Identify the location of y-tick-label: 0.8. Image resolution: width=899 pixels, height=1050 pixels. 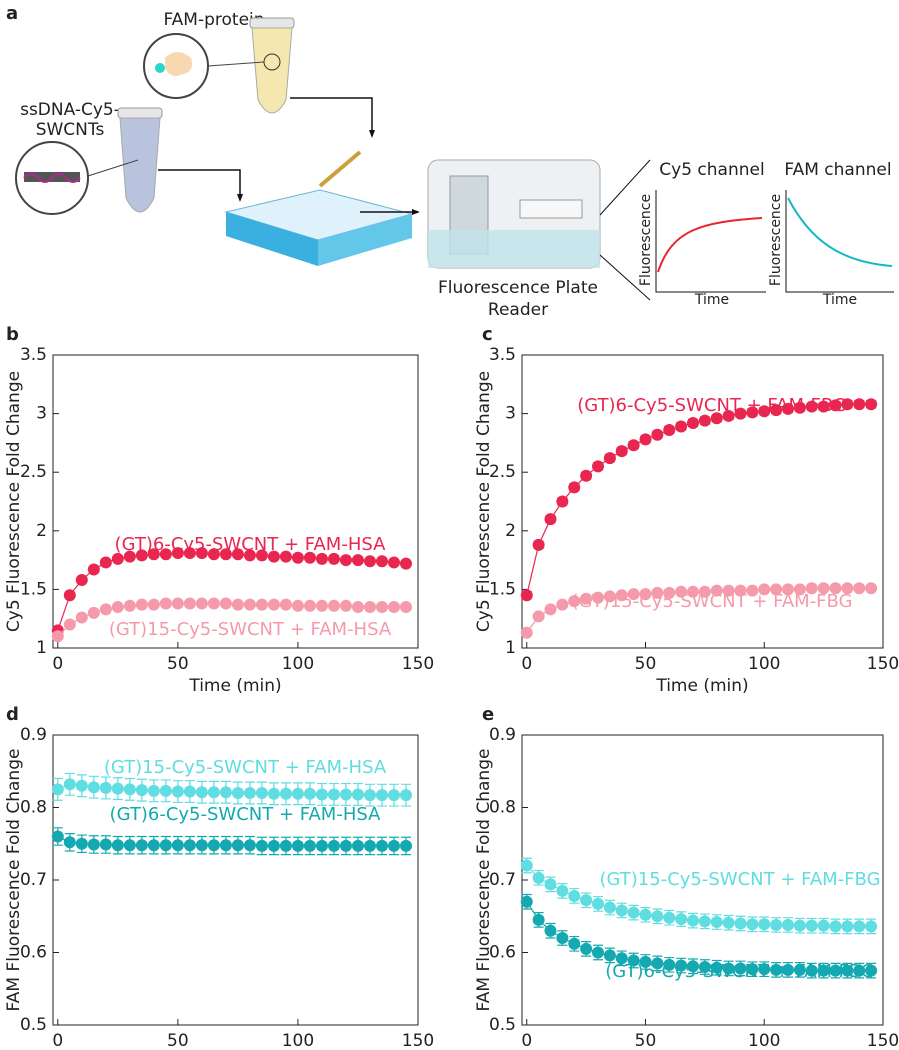
(33, 808).